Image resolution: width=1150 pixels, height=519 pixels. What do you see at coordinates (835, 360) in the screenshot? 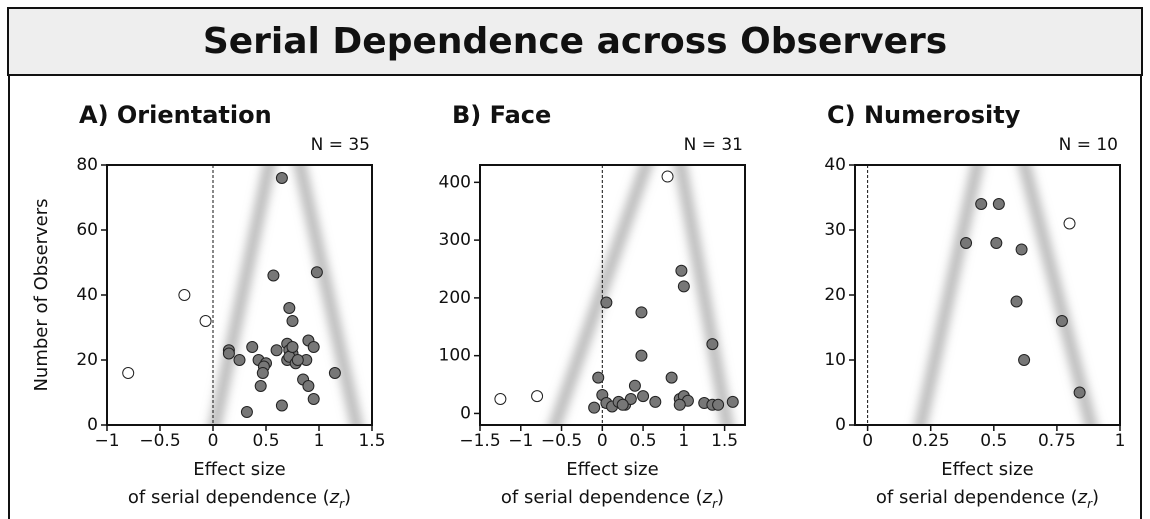
I see `y-tick-label: 10` at bounding box center [835, 360].